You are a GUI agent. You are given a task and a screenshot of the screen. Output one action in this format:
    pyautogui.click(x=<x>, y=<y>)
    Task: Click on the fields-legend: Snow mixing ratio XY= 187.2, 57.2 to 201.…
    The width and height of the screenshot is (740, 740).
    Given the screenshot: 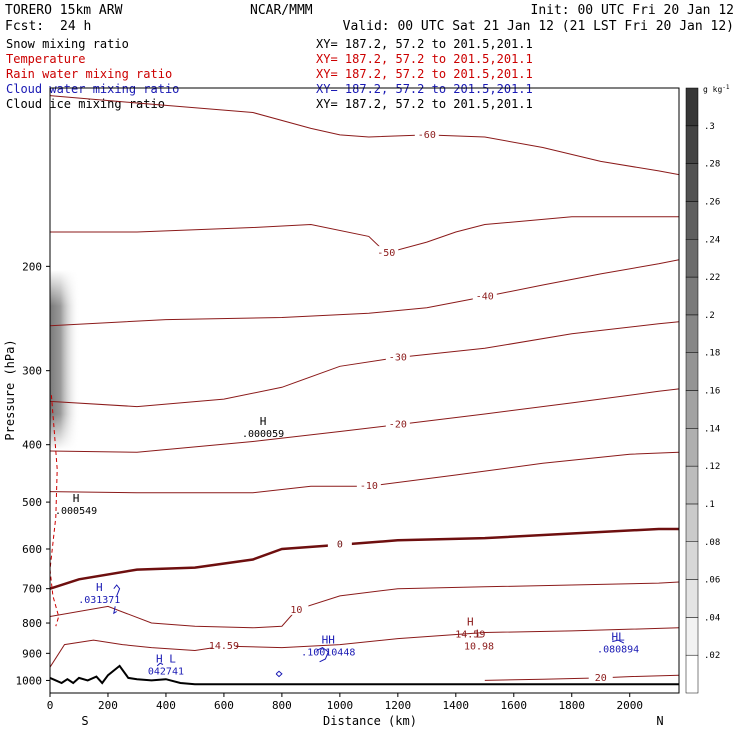 What is the action you would take?
    pyautogui.click(x=269, y=74)
    